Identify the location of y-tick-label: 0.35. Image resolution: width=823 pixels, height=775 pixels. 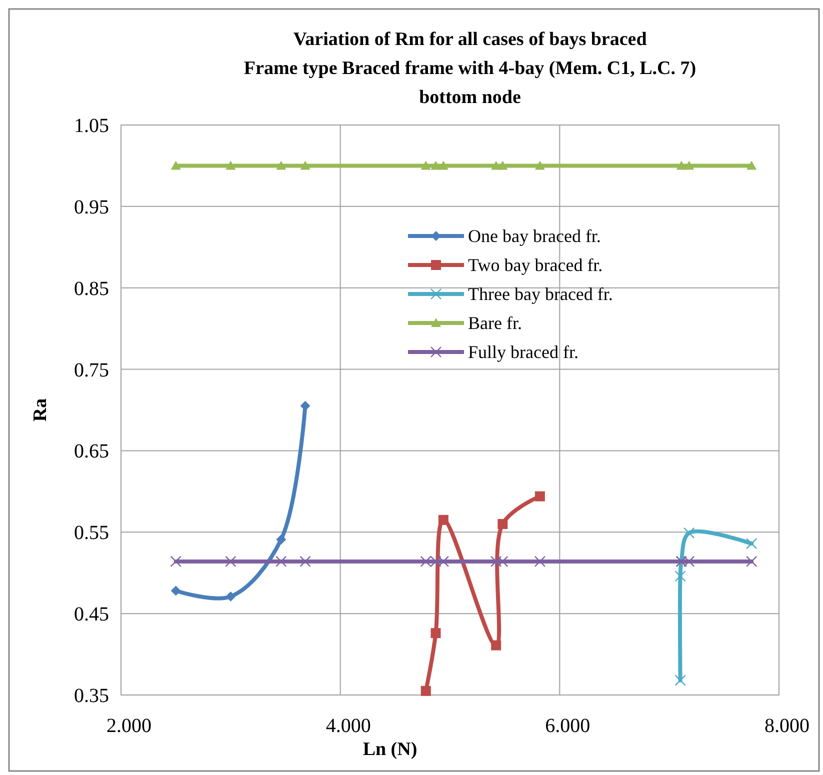
(91, 696).